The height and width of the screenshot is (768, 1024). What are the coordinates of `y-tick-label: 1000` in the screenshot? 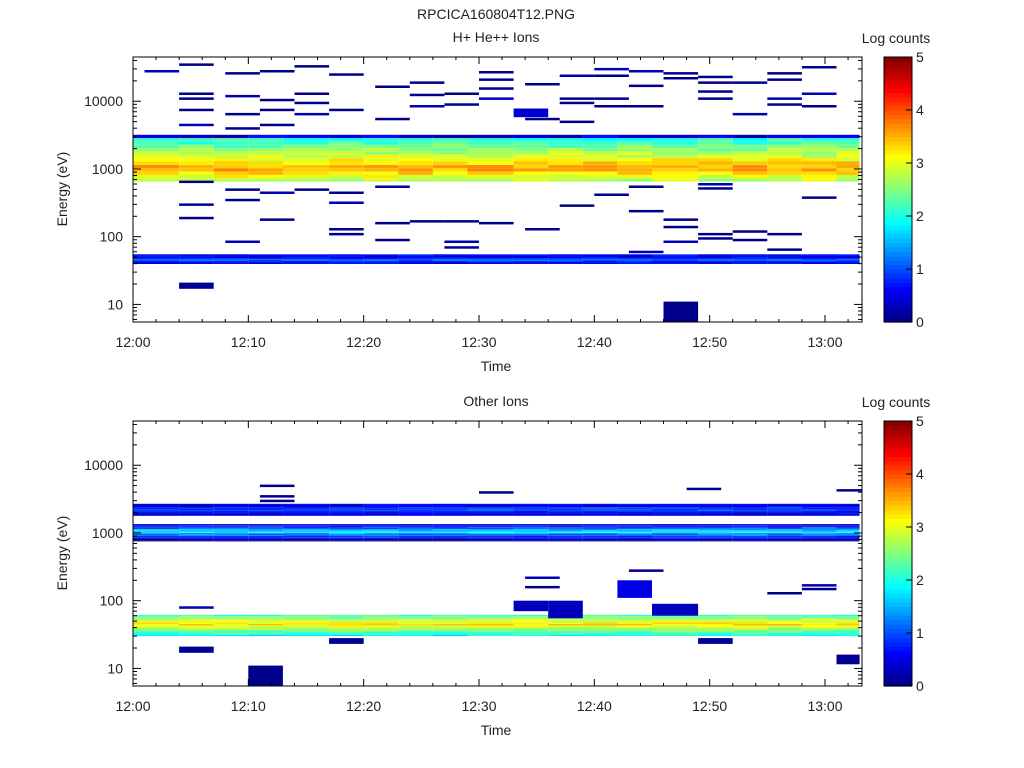 It's located at (107, 533).